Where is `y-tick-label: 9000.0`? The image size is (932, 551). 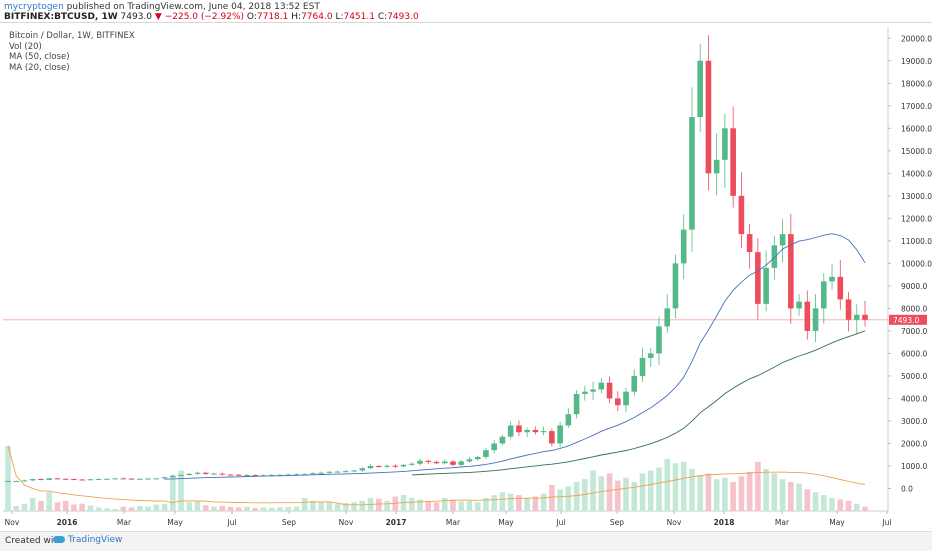 y-tick-label: 9000.0 is located at coordinates (914, 286).